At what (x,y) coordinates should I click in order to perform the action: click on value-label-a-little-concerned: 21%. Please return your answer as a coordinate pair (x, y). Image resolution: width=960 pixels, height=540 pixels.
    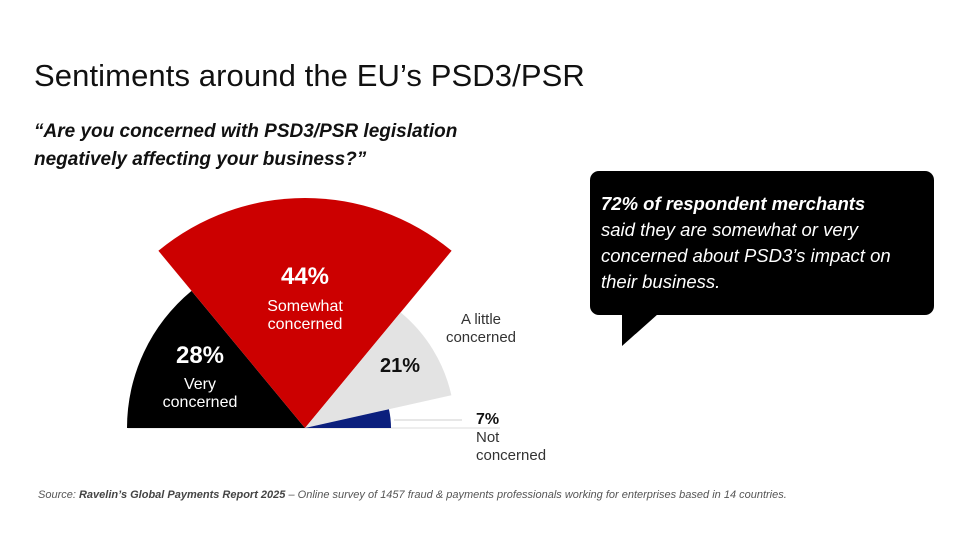
    Looking at the image, I should click on (400, 366).